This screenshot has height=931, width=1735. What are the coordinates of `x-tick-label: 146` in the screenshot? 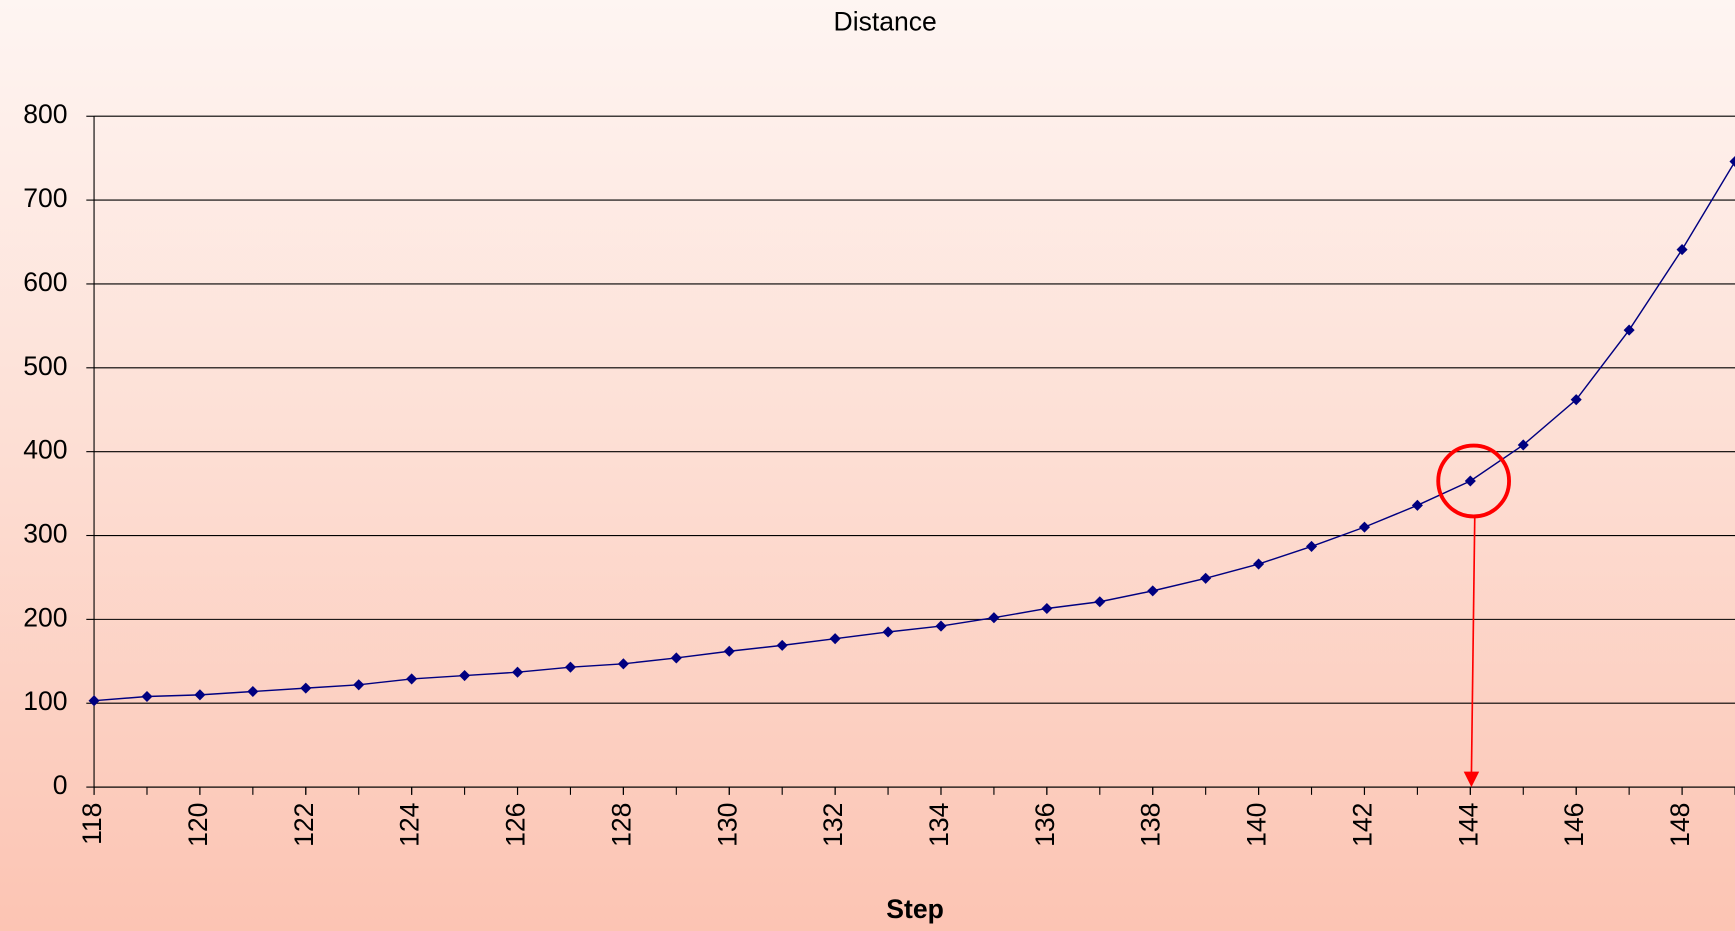 It's located at (1574, 825).